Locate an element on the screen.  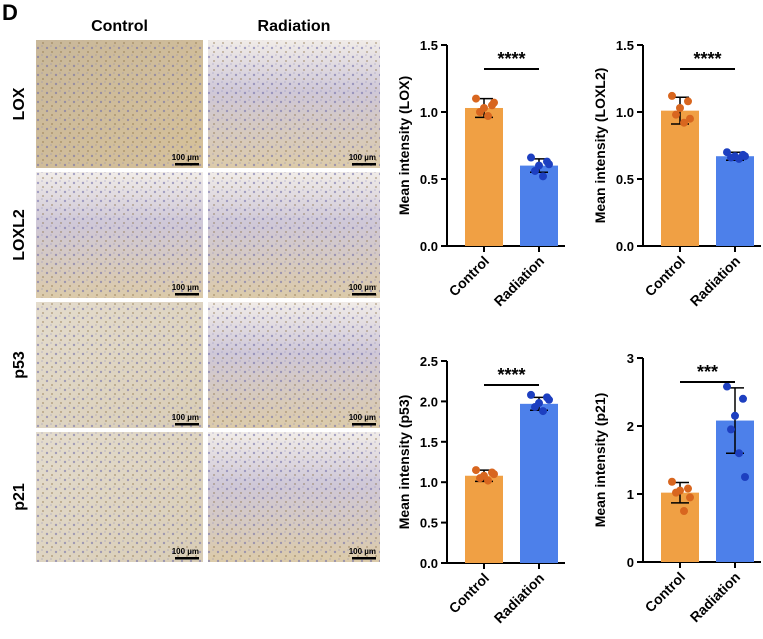
column-label: Control is located at coordinates (119, 26).